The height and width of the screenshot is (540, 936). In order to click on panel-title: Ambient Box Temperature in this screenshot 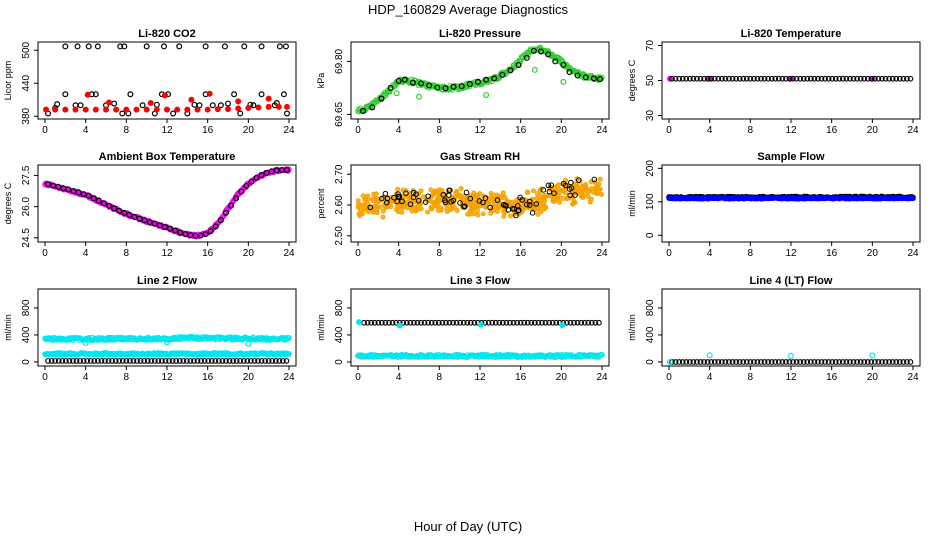, I will do `click(167, 157)`.